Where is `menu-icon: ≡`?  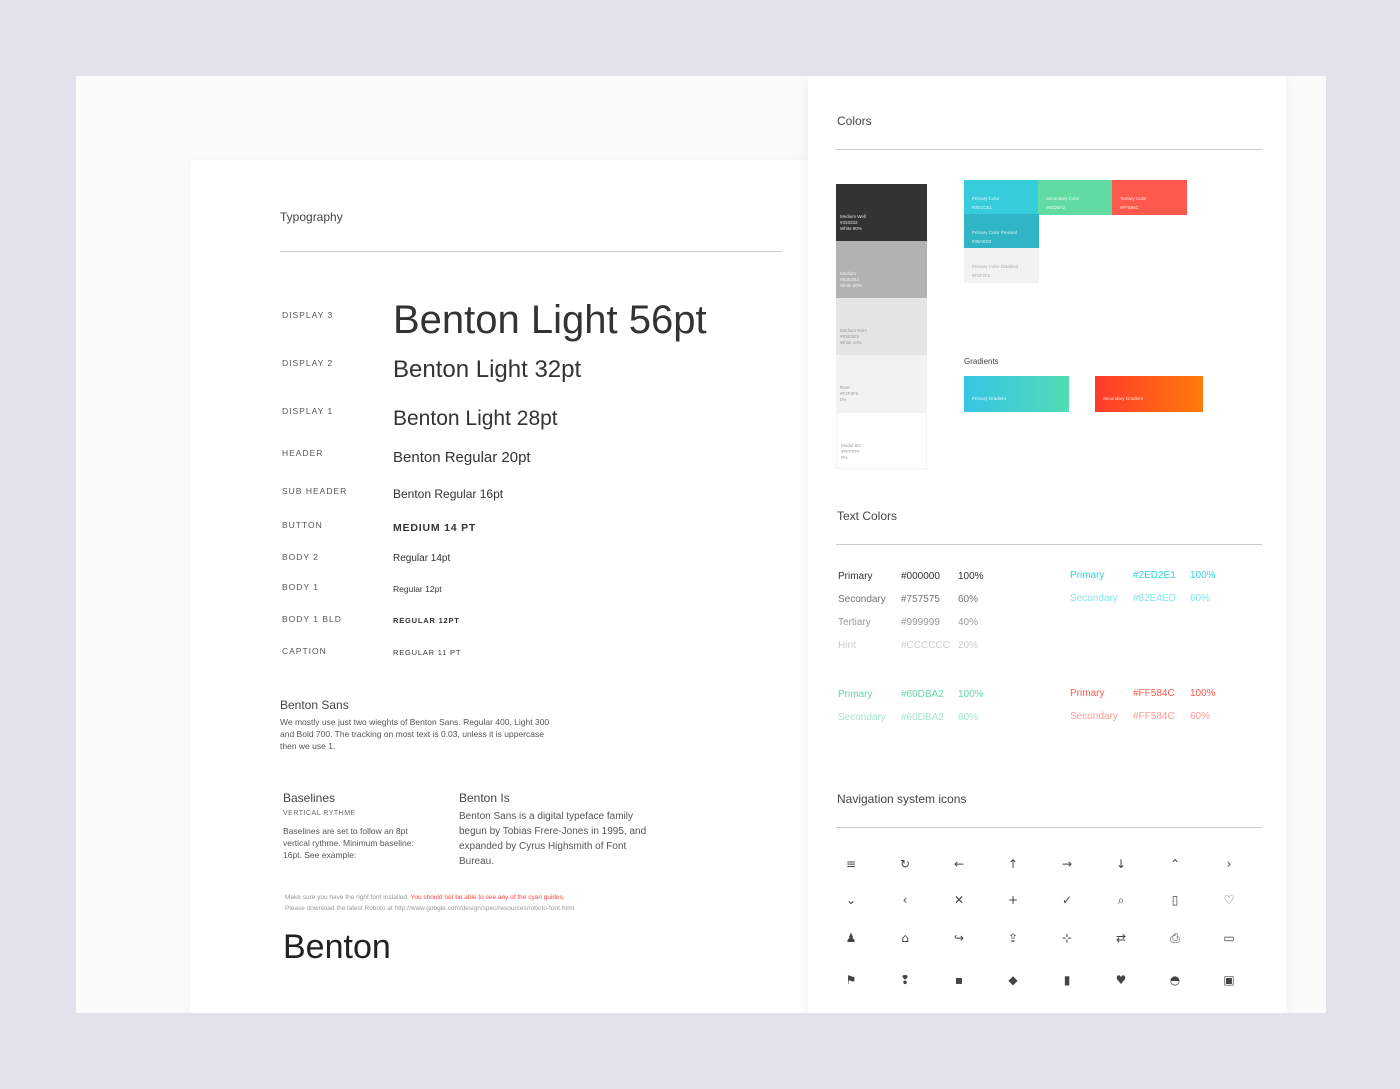 menu-icon: ≡ is located at coordinates (851, 864).